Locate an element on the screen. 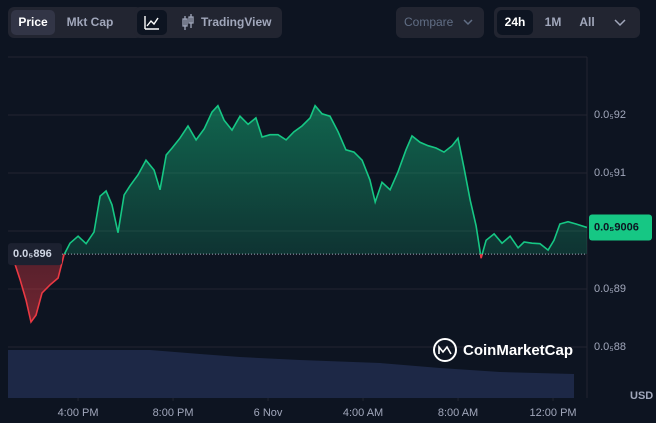 The height and width of the screenshot is (423, 656). y-tick-label: 0.0₅92 is located at coordinates (610, 115).